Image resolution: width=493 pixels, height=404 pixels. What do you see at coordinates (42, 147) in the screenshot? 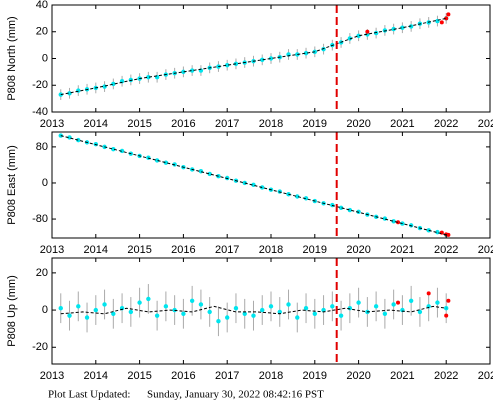
I see `y-tick-label: 80` at bounding box center [42, 147].